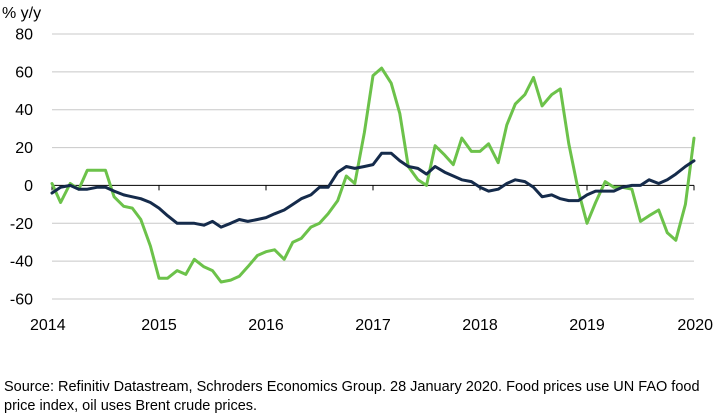 This screenshot has width=716, height=419. I want to click on y-tick-label: -60, so click(21, 300).